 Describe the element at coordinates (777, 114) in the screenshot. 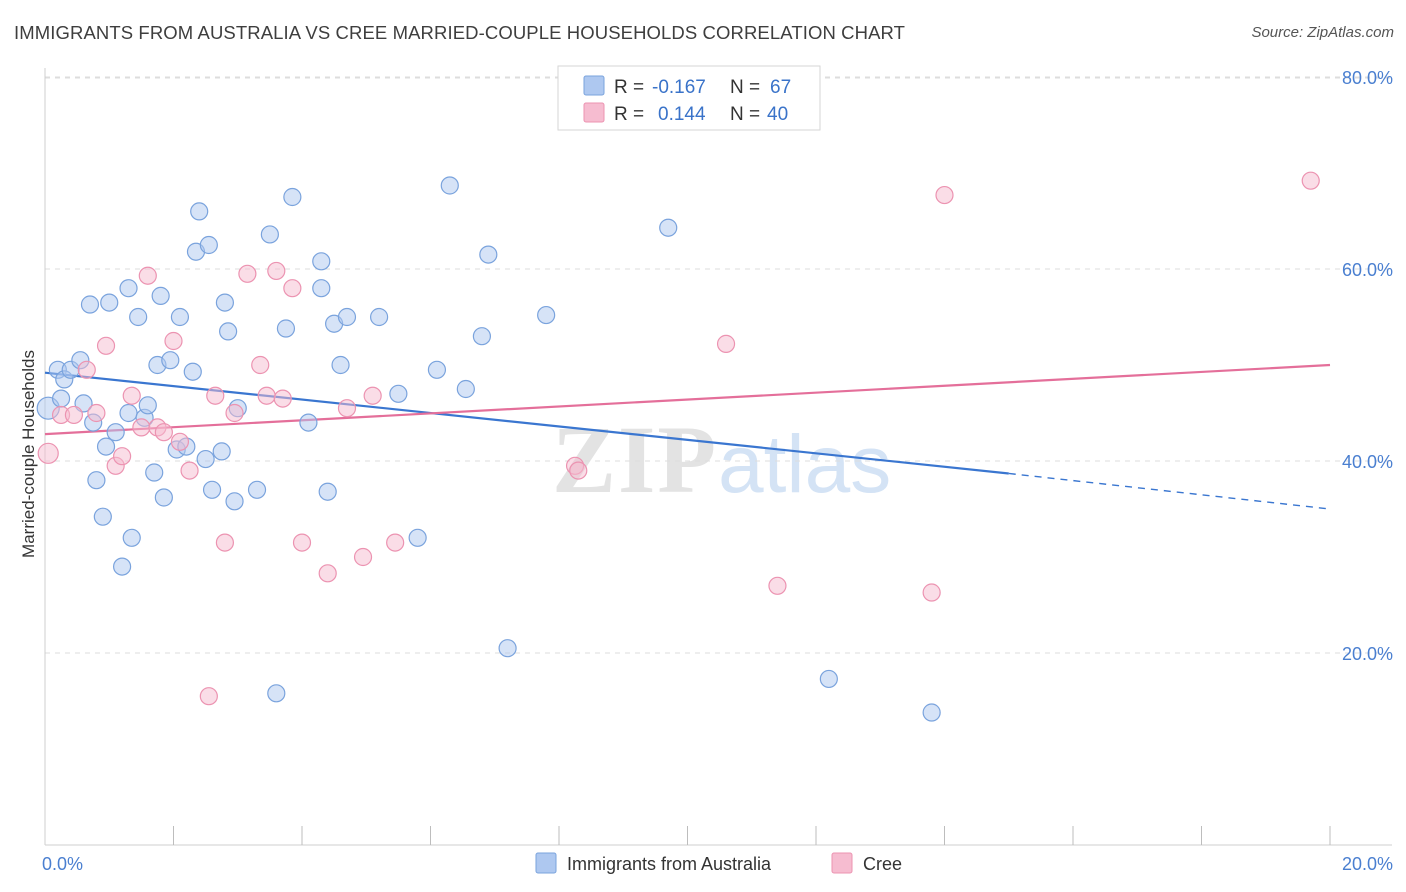

I see `legend-n-value-pink: 40` at that location.